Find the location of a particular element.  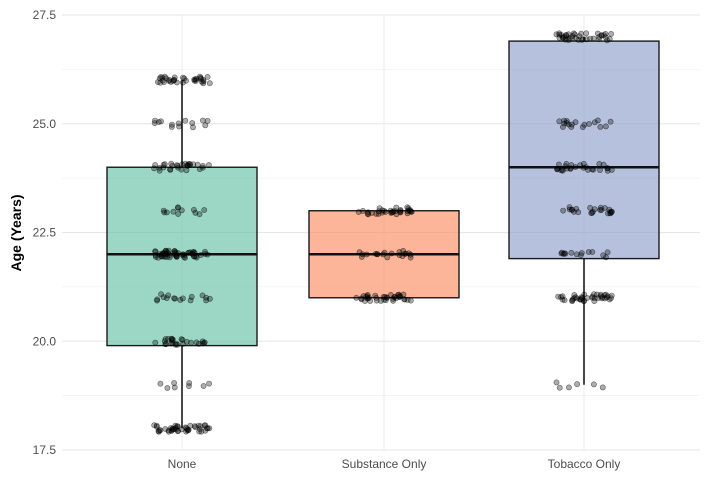

y-tick-label: 17.5 is located at coordinates (45, 450).